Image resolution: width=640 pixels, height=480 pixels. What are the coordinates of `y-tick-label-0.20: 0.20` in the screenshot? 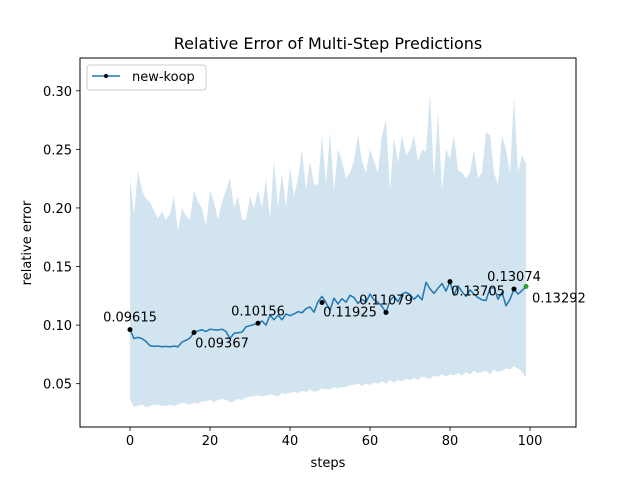 It's located at (57, 209).